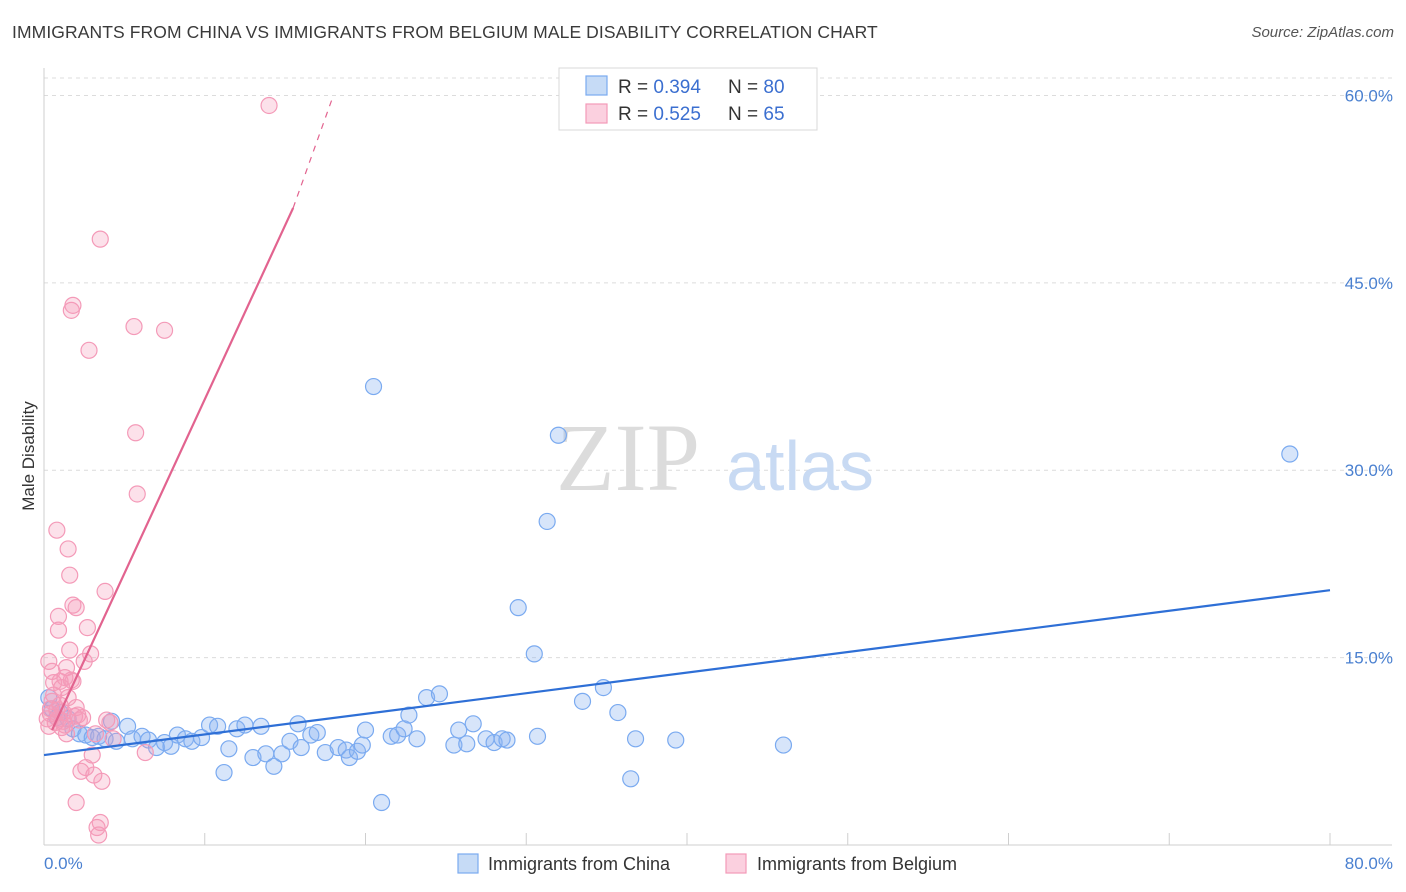 This screenshot has height=892, width=1406. What do you see at coordinates (659, 114) in the screenshot?
I see `legend-row-belgium: R = 0.525` at bounding box center [659, 114].